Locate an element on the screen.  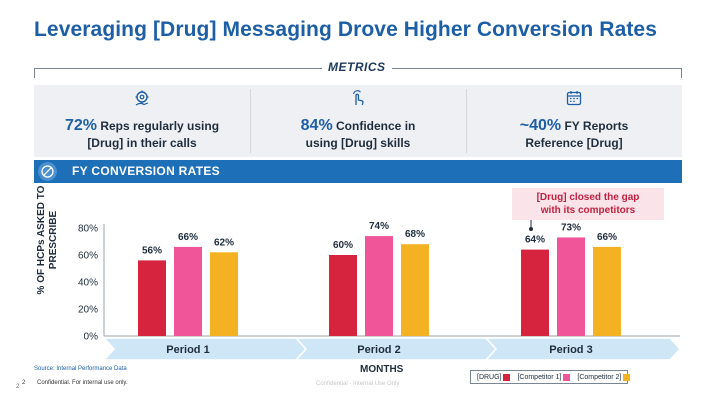
confidential-note: 2 Confidential. For internal use only. is located at coordinates (75, 383).